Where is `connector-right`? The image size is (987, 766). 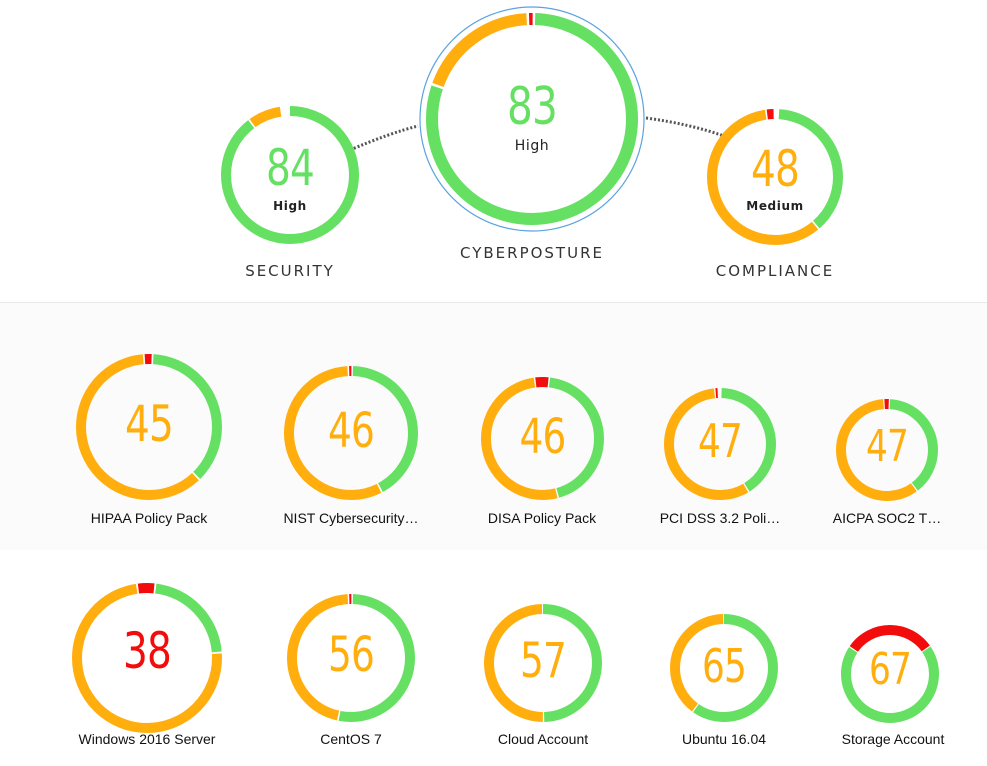
connector-right is located at coordinates (685, 127).